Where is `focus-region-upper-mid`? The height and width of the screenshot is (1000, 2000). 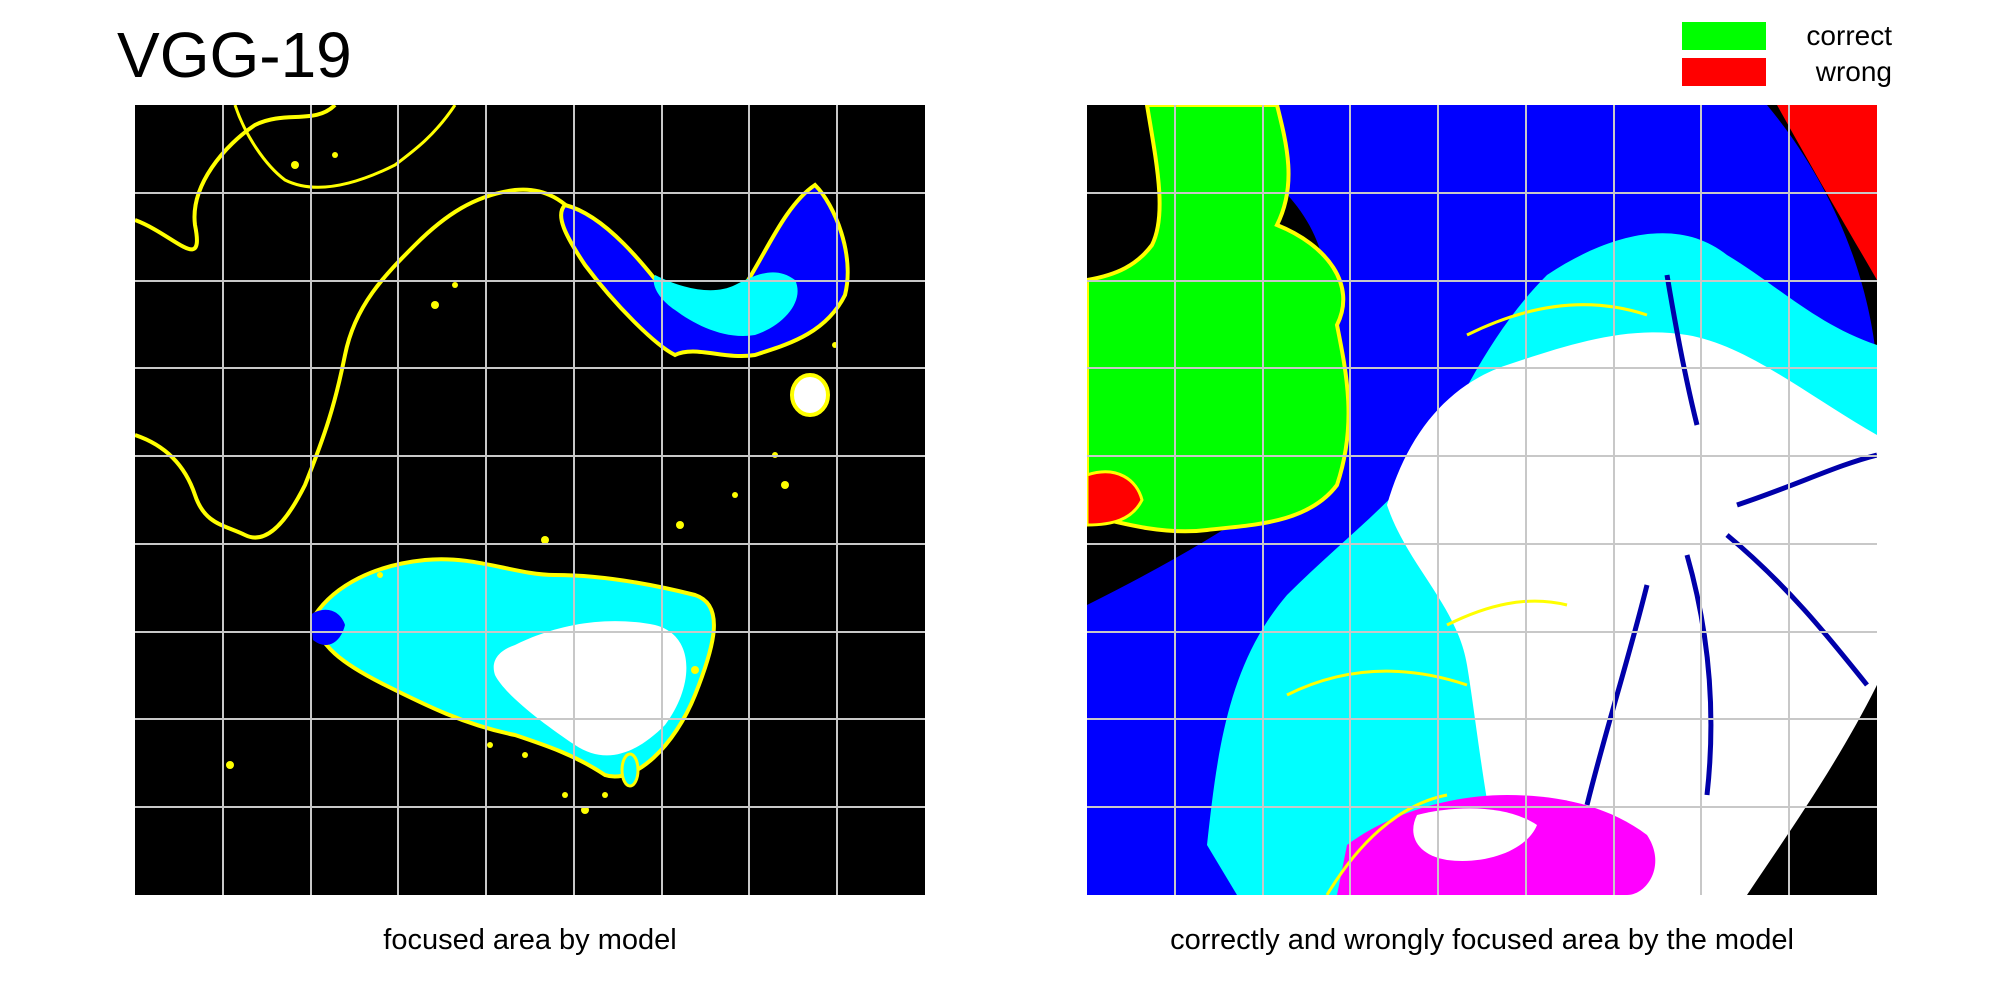
focus-region-upper-mid is located at coordinates (725, 304).